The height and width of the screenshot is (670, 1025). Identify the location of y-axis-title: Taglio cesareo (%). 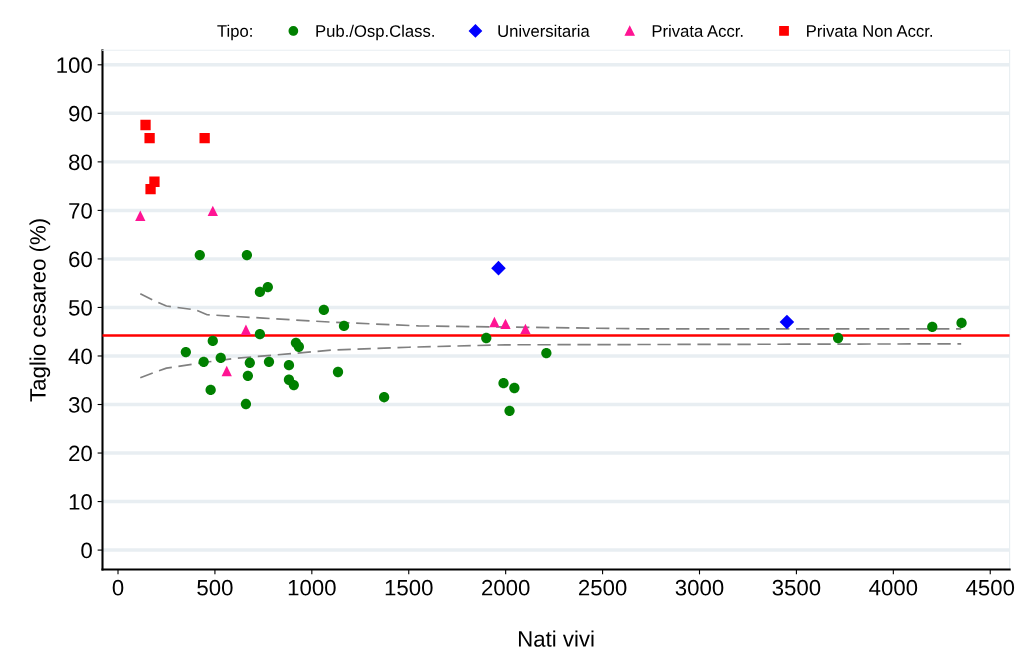
(40, 310).